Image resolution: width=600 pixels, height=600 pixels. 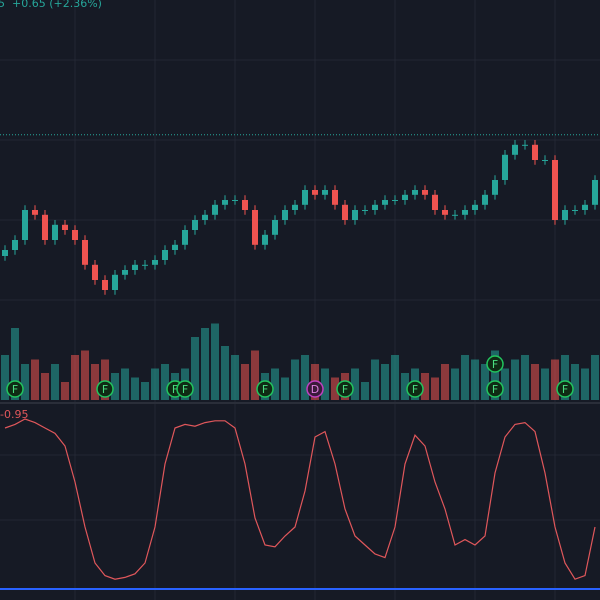 I want to click on header-last: 5, so click(x=2, y=5).